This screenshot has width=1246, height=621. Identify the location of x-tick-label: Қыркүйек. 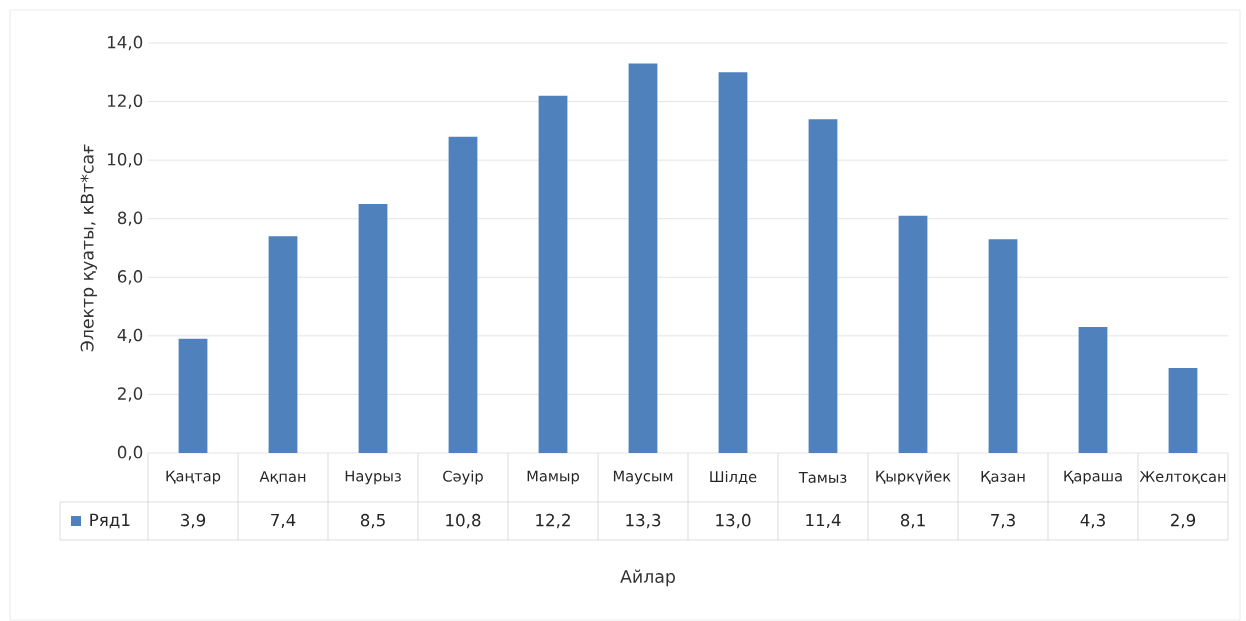
(913, 477).